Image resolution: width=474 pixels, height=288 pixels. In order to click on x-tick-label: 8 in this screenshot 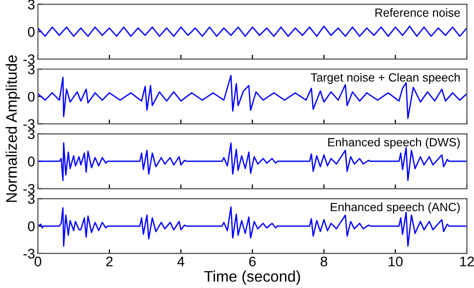, I will do `click(324, 261)`.